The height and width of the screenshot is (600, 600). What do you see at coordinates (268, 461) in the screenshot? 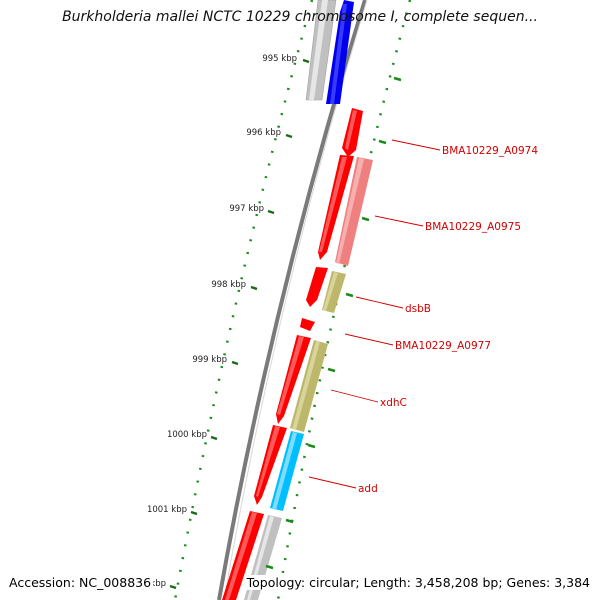
I see `gene-add-red-highlight` at bounding box center [268, 461].